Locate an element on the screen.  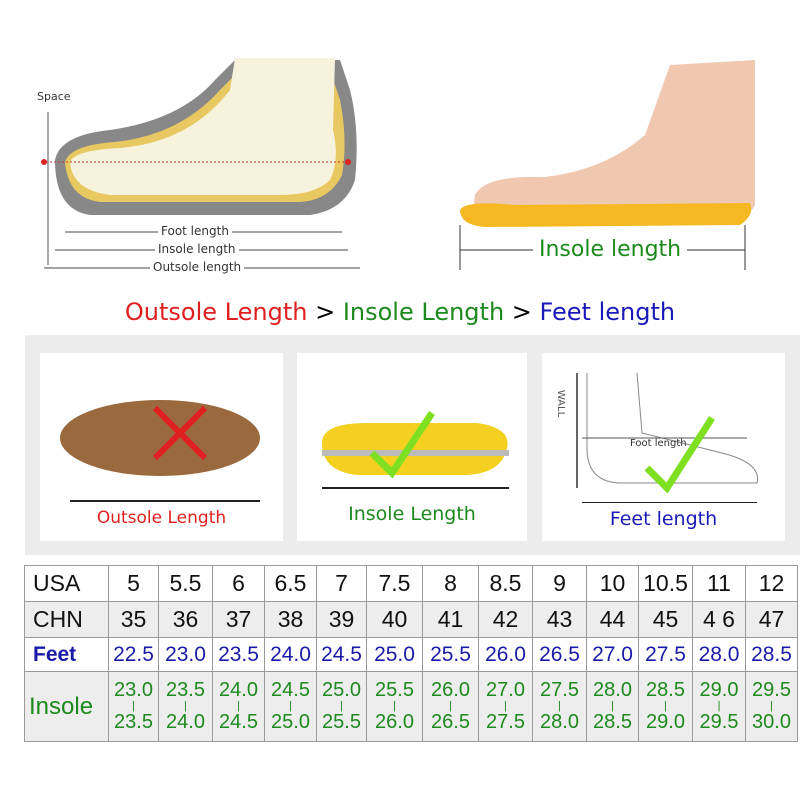
table-cell: 25.0 is located at coordinates (394, 654).